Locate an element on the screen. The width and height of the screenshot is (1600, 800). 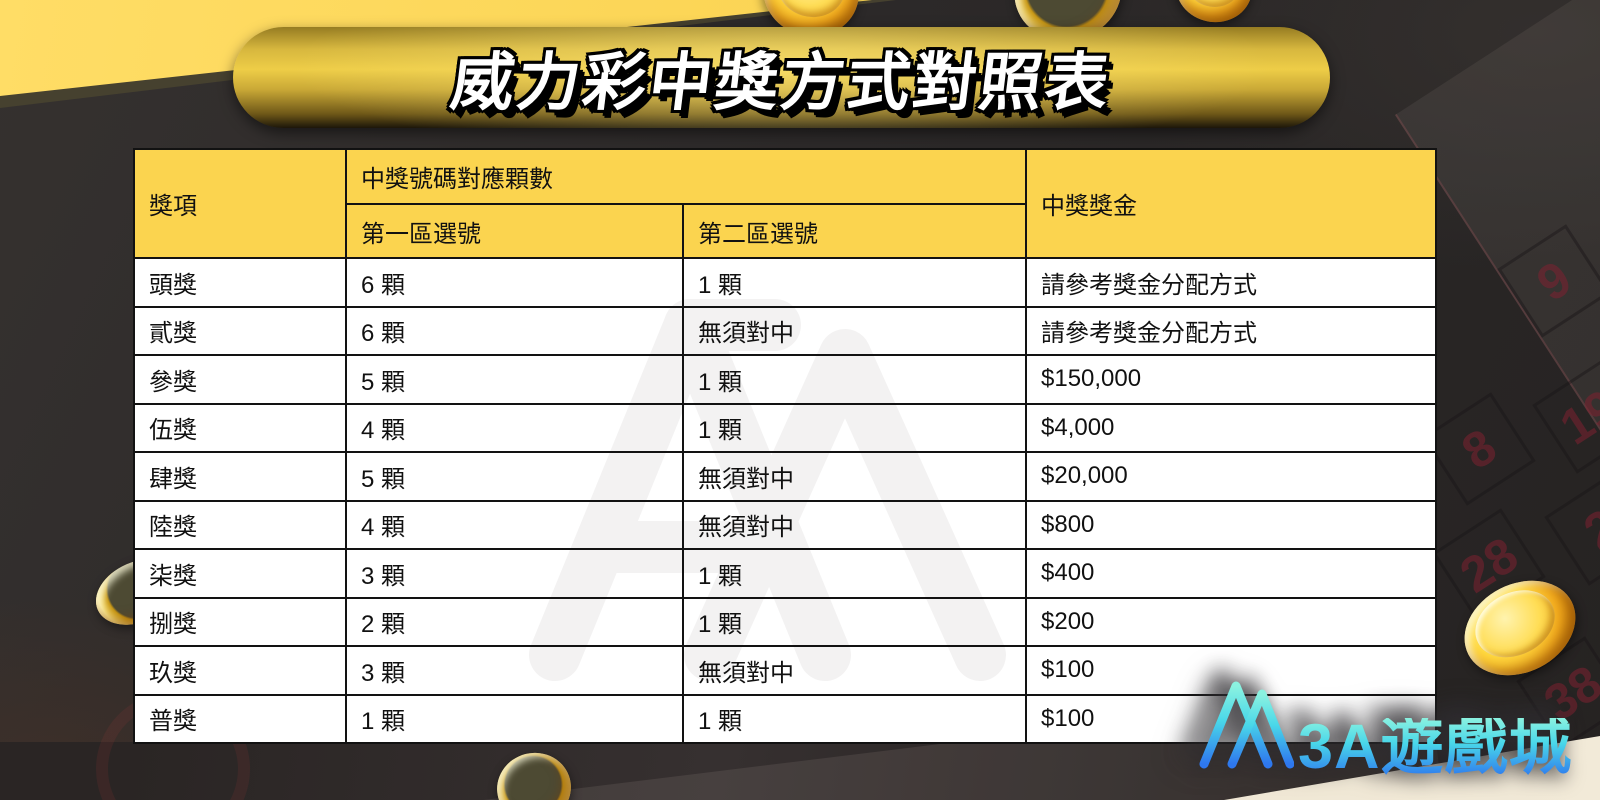
table-row: 貳獎 6 顆無須對中 請參考獎金分配方式 is located at coordinates (785, 330).